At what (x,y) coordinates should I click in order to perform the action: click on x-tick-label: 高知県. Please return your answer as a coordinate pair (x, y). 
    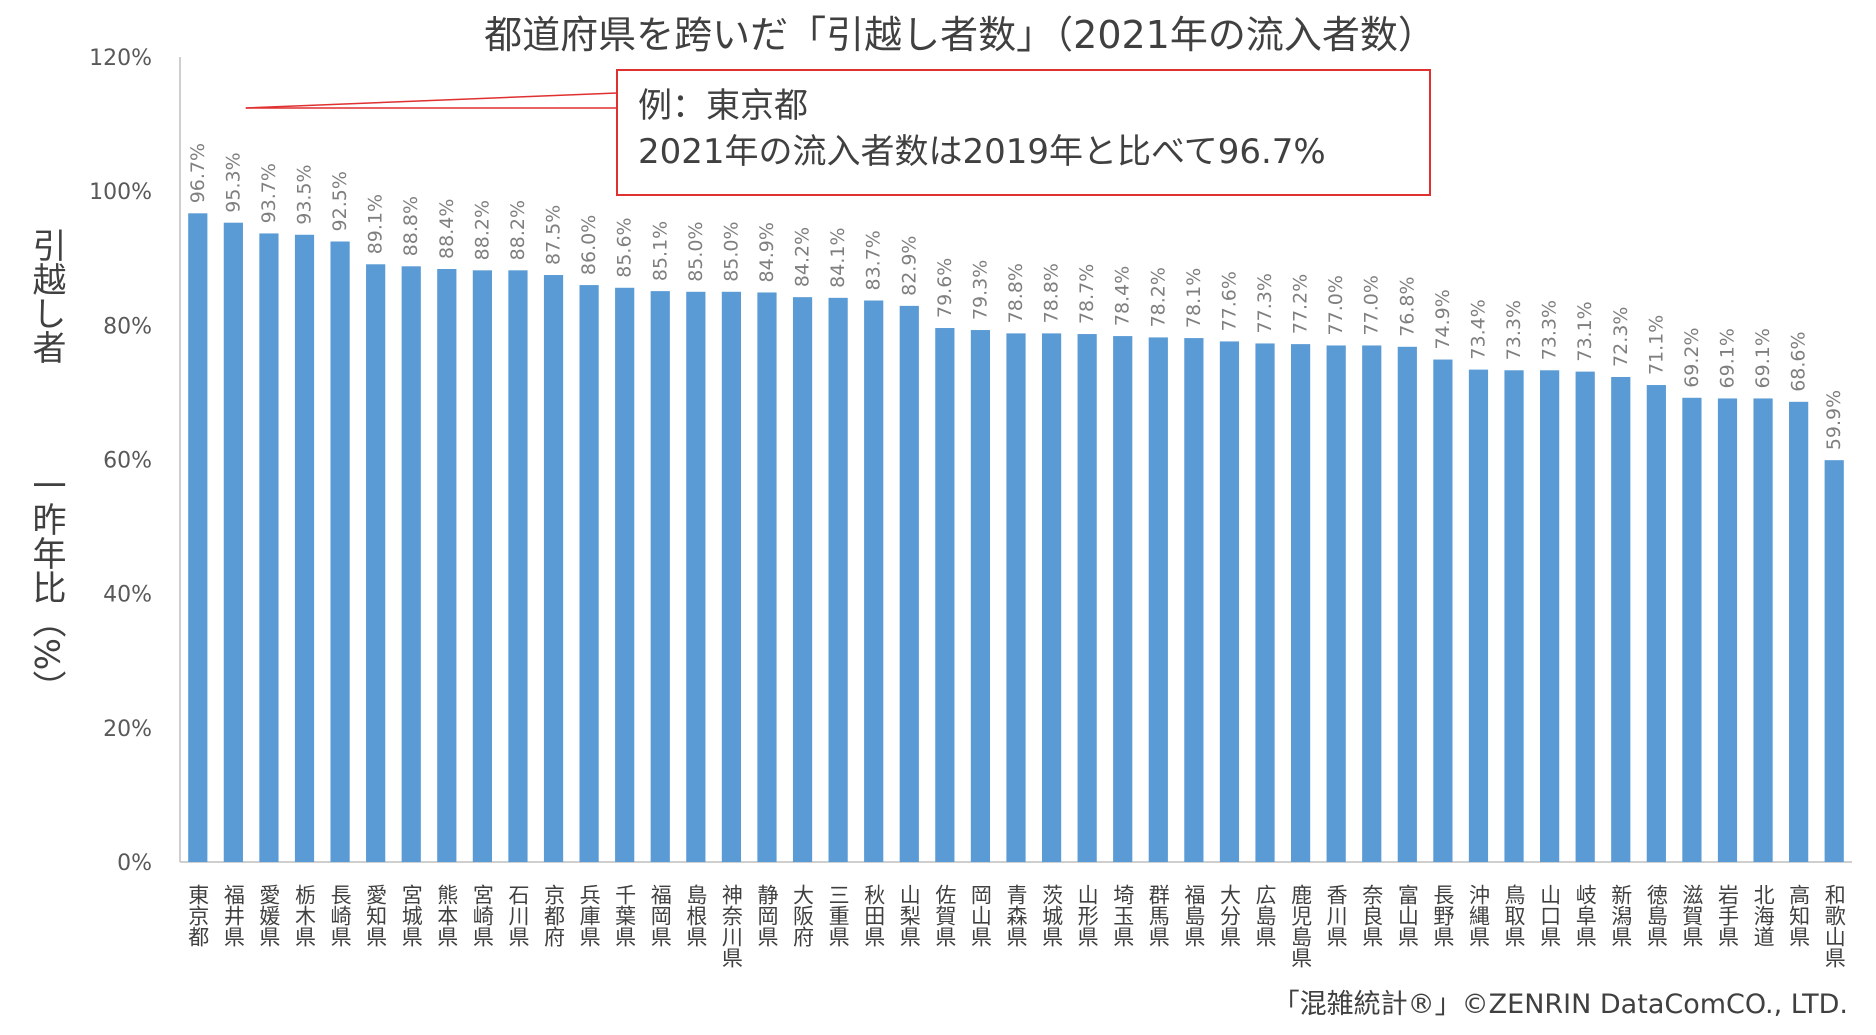
    Looking at the image, I should click on (1799, 915).